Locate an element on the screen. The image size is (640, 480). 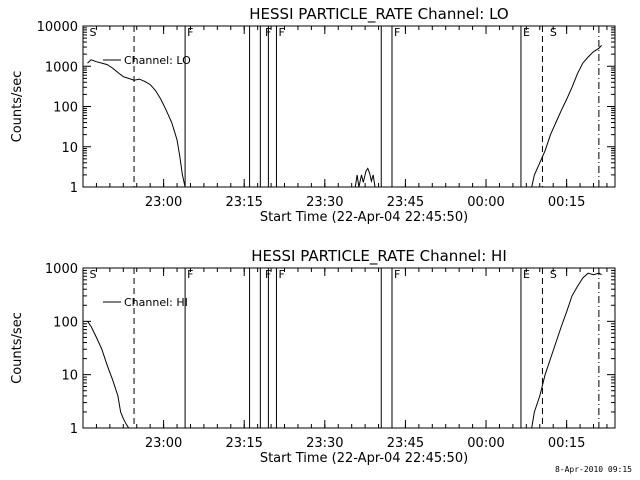
legend-label: Channel: HI is located at coordinates (156, 302).